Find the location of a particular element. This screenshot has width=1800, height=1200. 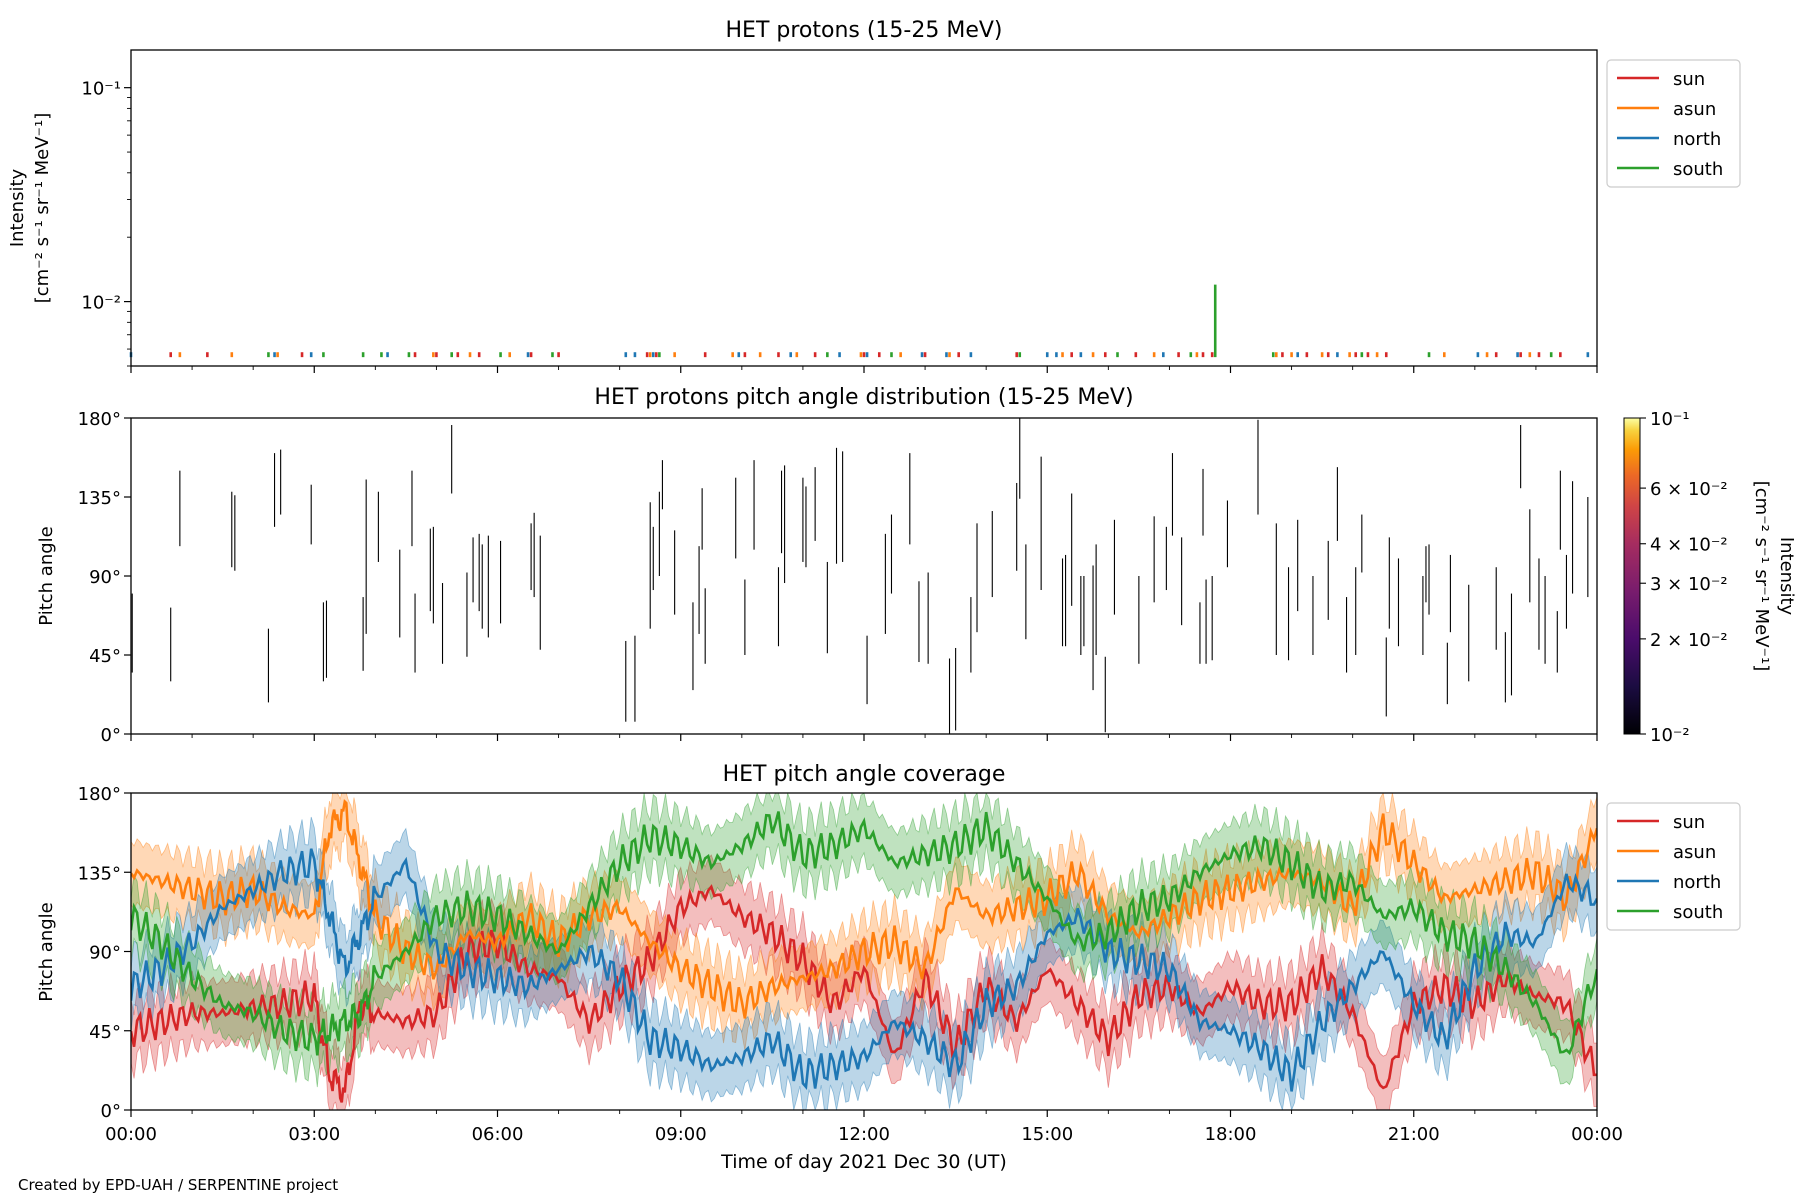

pitch-coverage-ytick-label: 90° is located at coordinates (105, 953).